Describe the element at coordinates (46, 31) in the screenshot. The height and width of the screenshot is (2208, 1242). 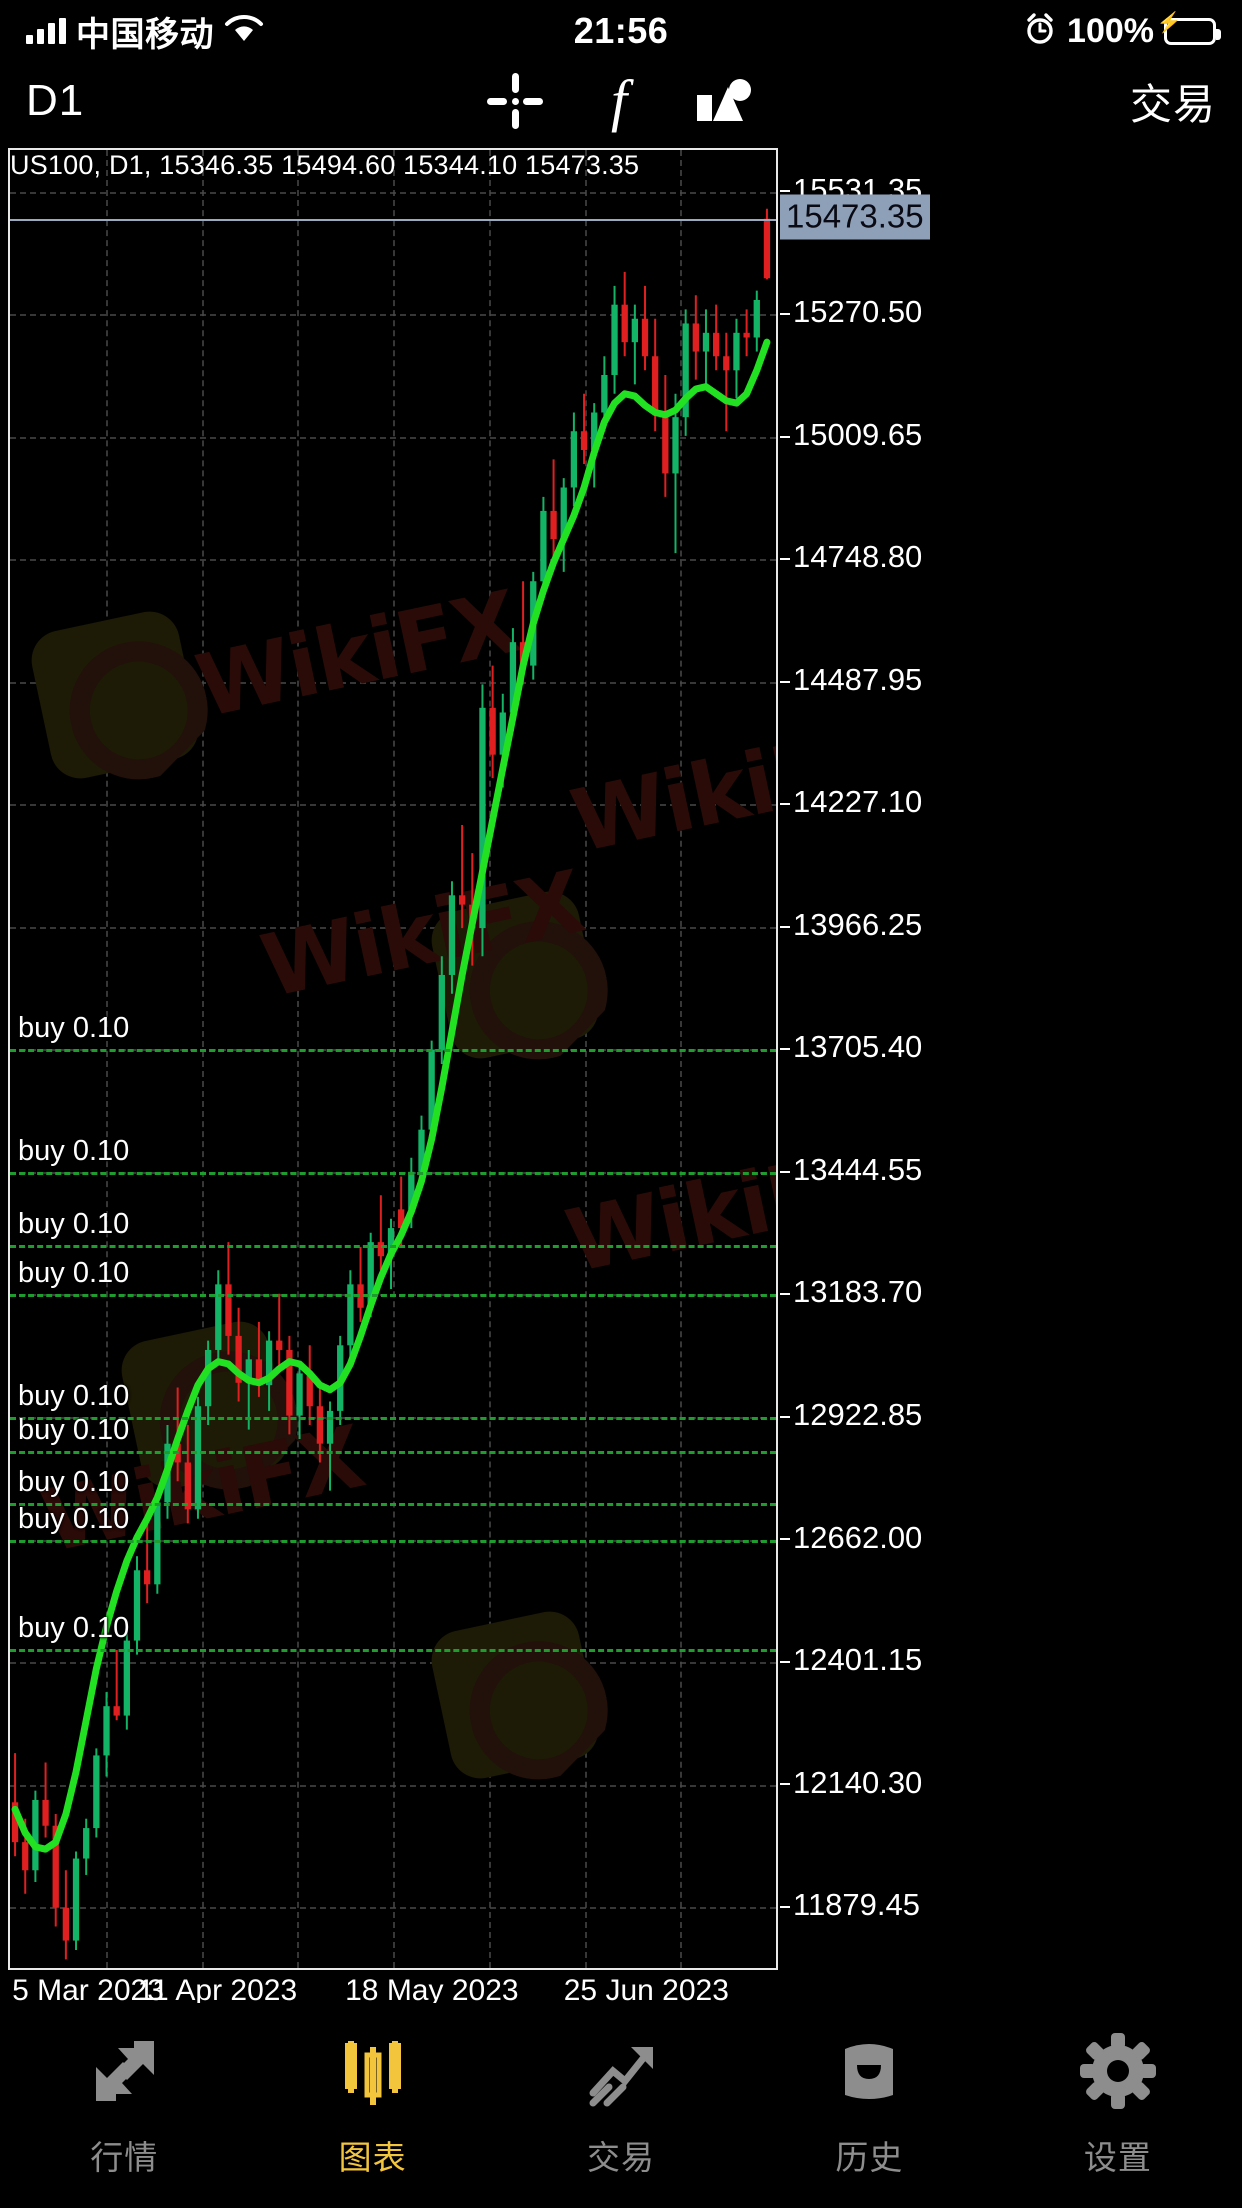
I see `signal-bars-icon` at that location.